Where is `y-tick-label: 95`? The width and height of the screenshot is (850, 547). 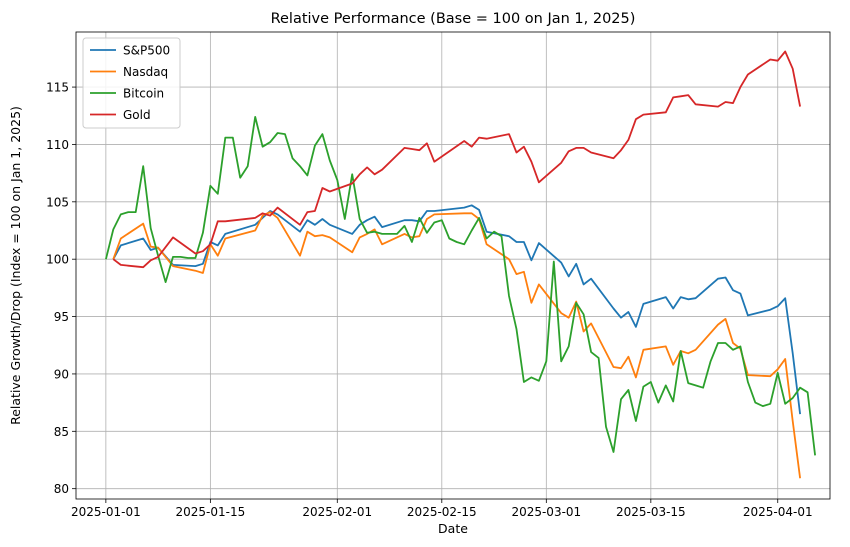
y-tick-label: 95 is located at coordinates (61, 317).